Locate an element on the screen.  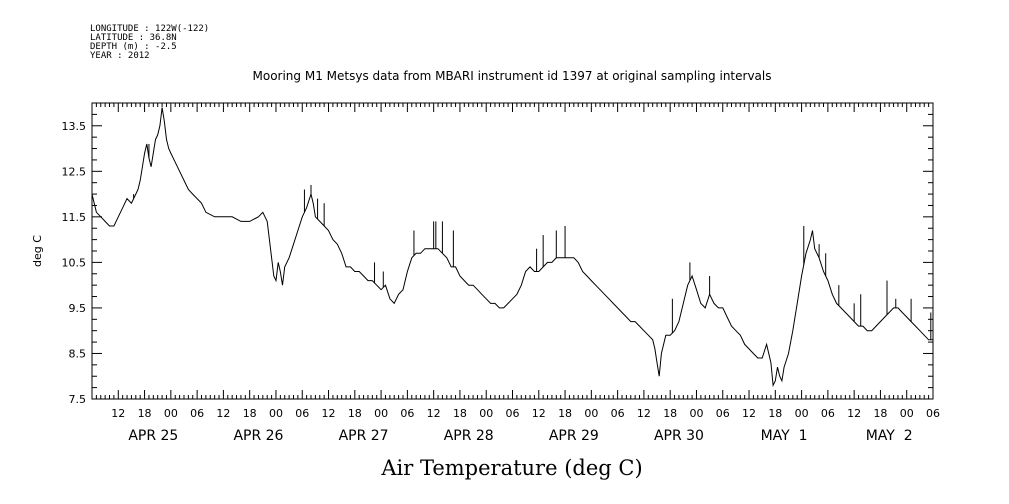
depth-label: DEPTH (m) : -2.5 is located at coordinates (133, 47).